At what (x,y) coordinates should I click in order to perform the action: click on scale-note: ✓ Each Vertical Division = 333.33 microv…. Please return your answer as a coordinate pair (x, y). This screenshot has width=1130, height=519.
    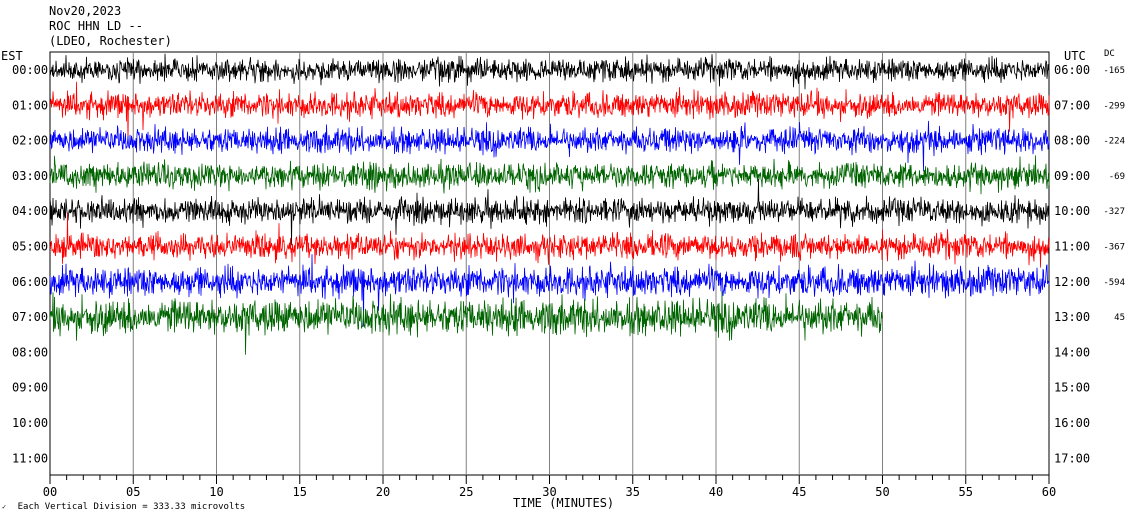
    Looking at the image, I should click on (123, 507).